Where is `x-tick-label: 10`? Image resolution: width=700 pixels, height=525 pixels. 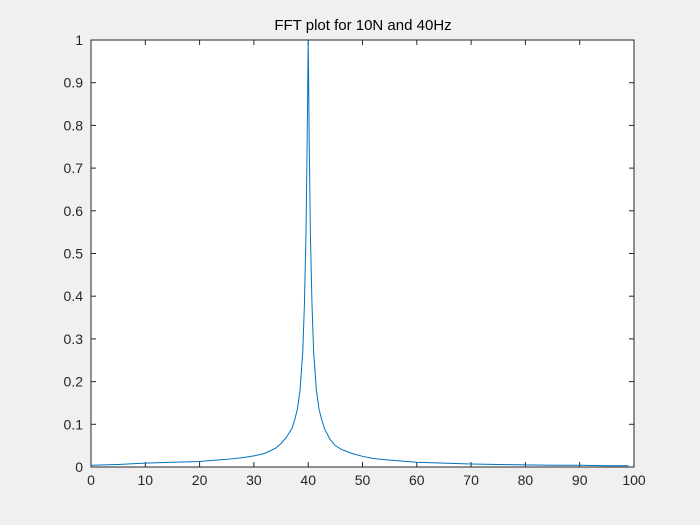
x-tick-label: 10 is located at coordinates (146, 480).